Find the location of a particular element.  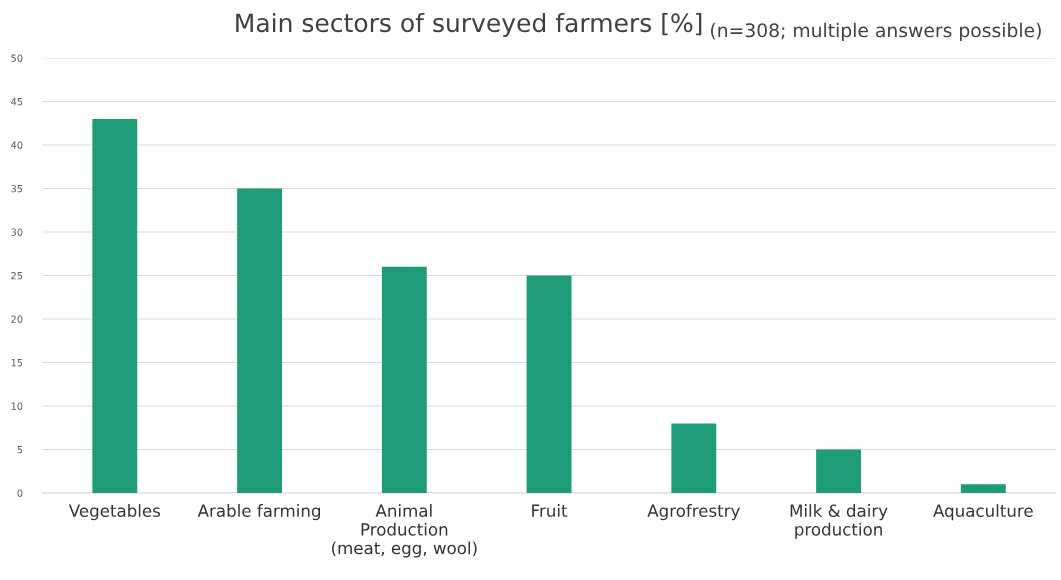

y-tick-label: 35 is located at coordinates (17, 188).